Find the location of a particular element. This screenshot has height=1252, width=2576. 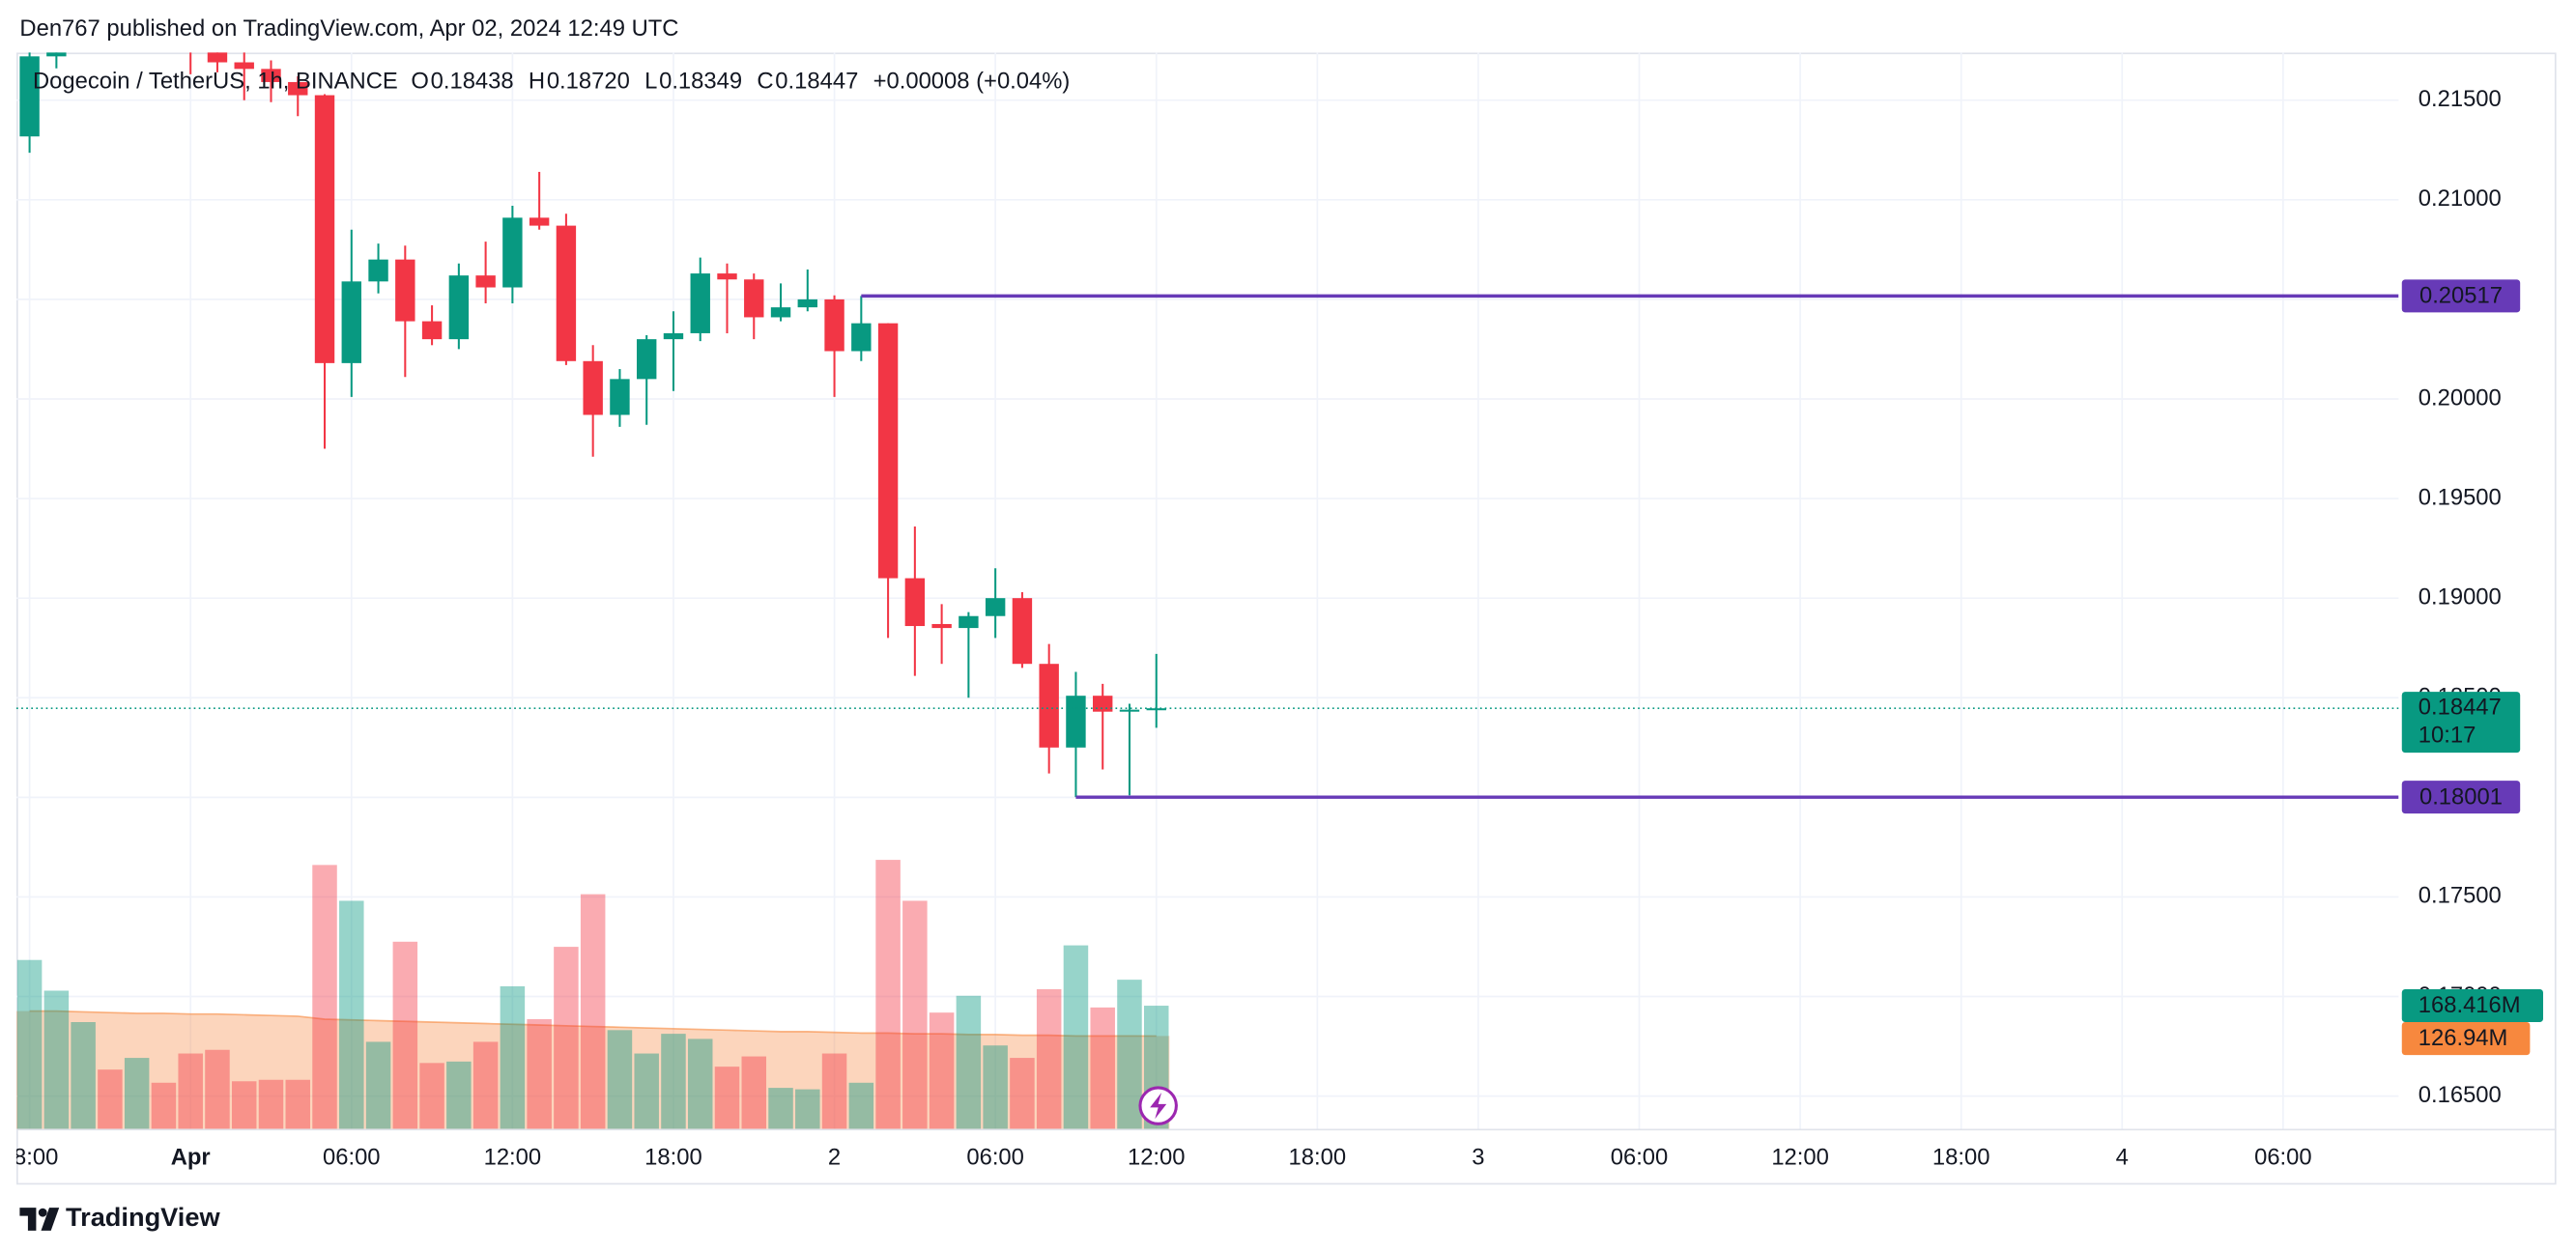

x-tick-label: 4 is located at coordinates (2122, 1157).